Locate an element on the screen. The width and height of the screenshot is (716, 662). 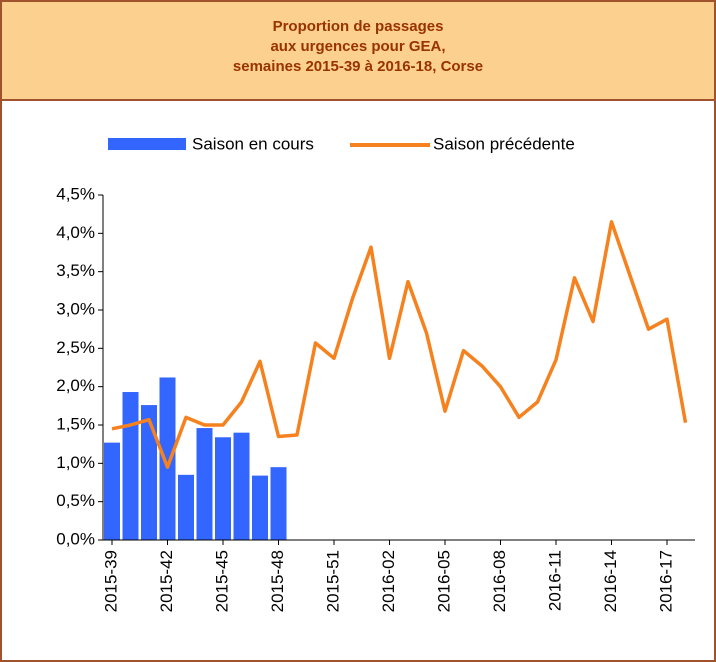
x-tick-label: 2016-02 is located at coordinates (388, 581).